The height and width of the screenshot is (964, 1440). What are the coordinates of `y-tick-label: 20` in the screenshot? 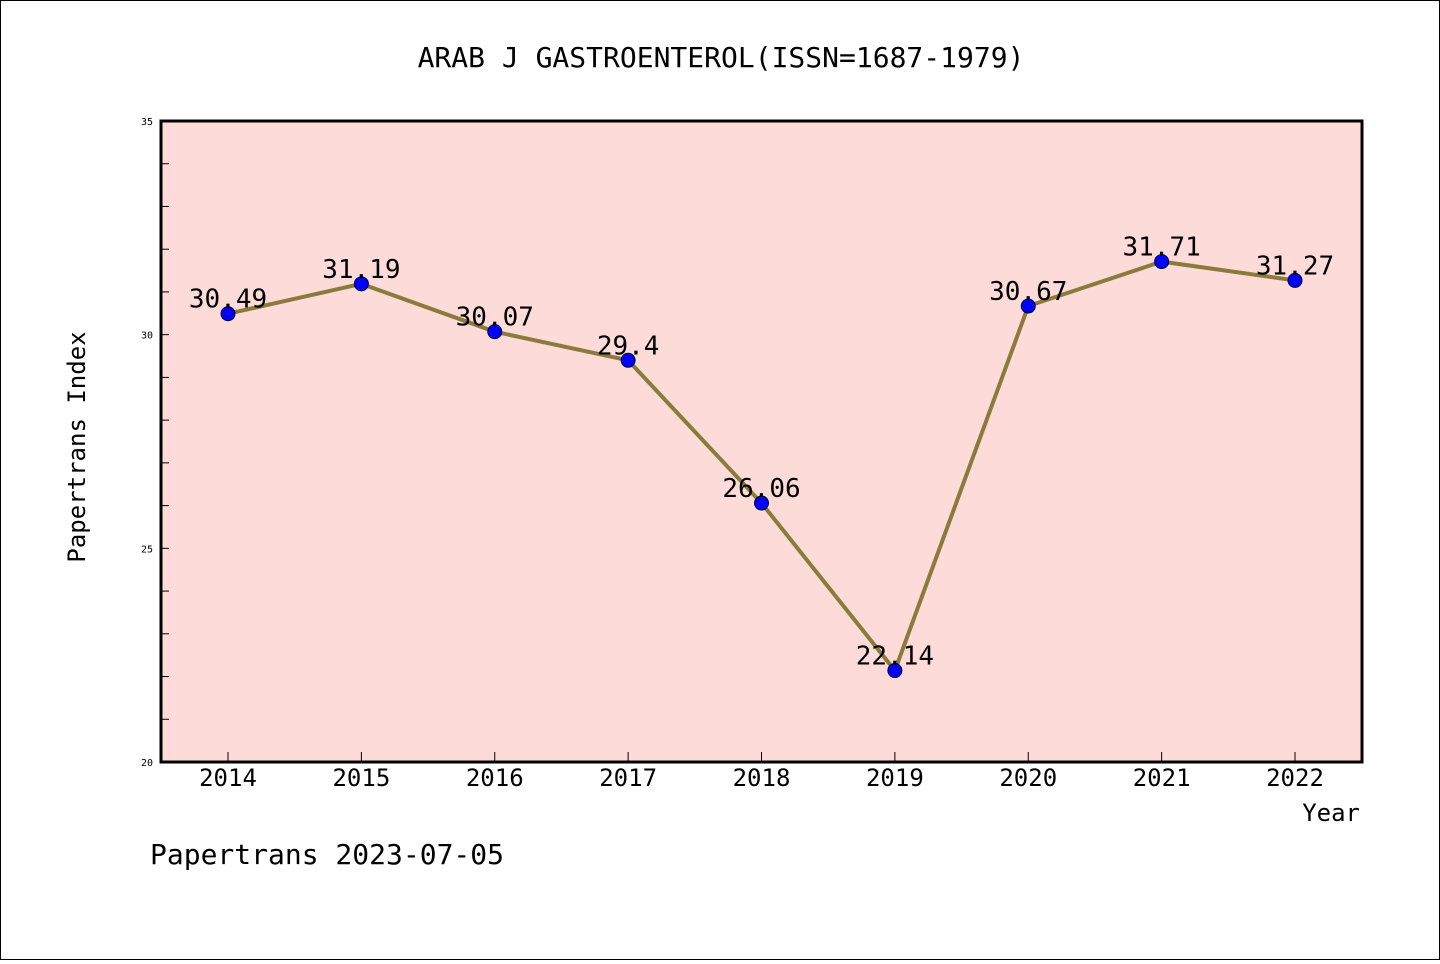 It's located at (147, 763).